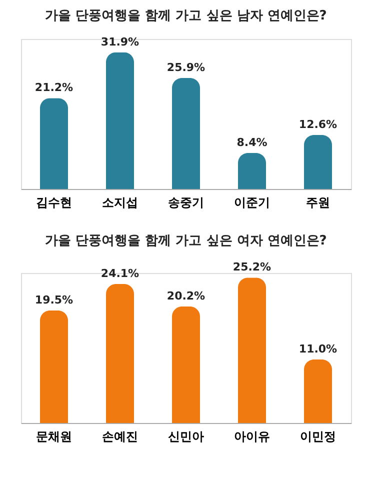  I want to click on data-label: 12.6%, so click(318, 124).